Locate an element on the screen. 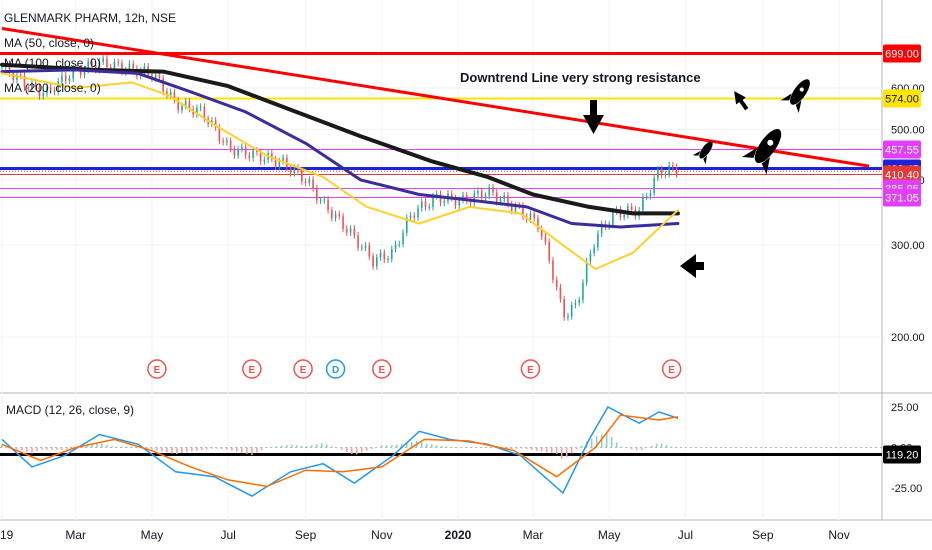 This screenshot has width=932, height=550. x-tick-label: Jul is located at coordinates (685, 535).